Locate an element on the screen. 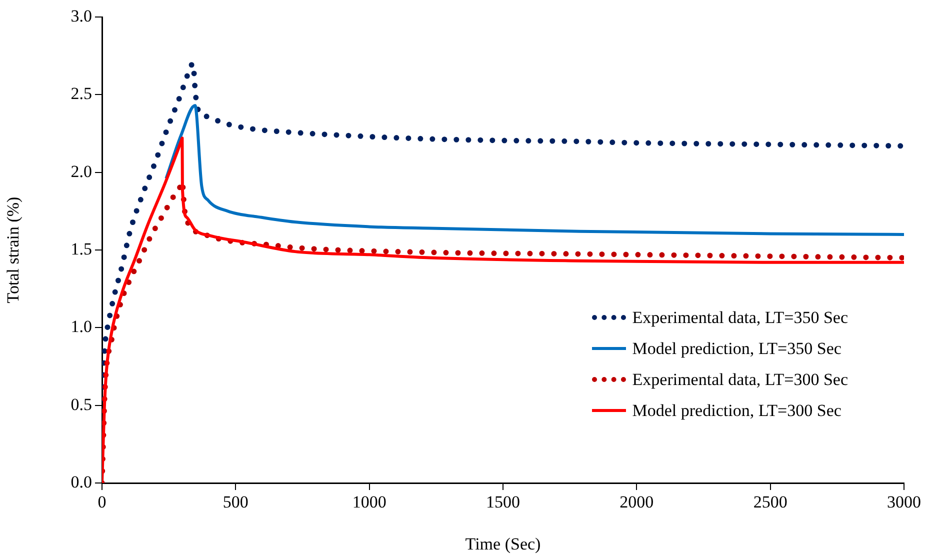 This screenshot has width=943, height=559. y-tick-label: 2.5 is located at coordinates (81, 94).